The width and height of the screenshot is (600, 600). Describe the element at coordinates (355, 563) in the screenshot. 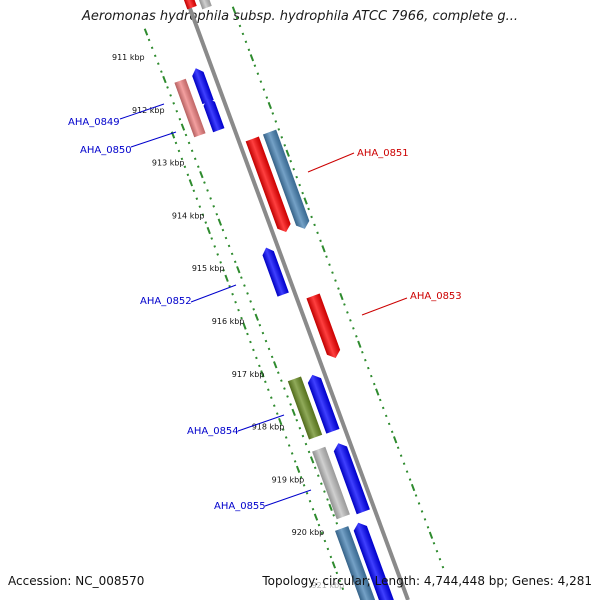

I see `gene-bottom-steel` at that location.